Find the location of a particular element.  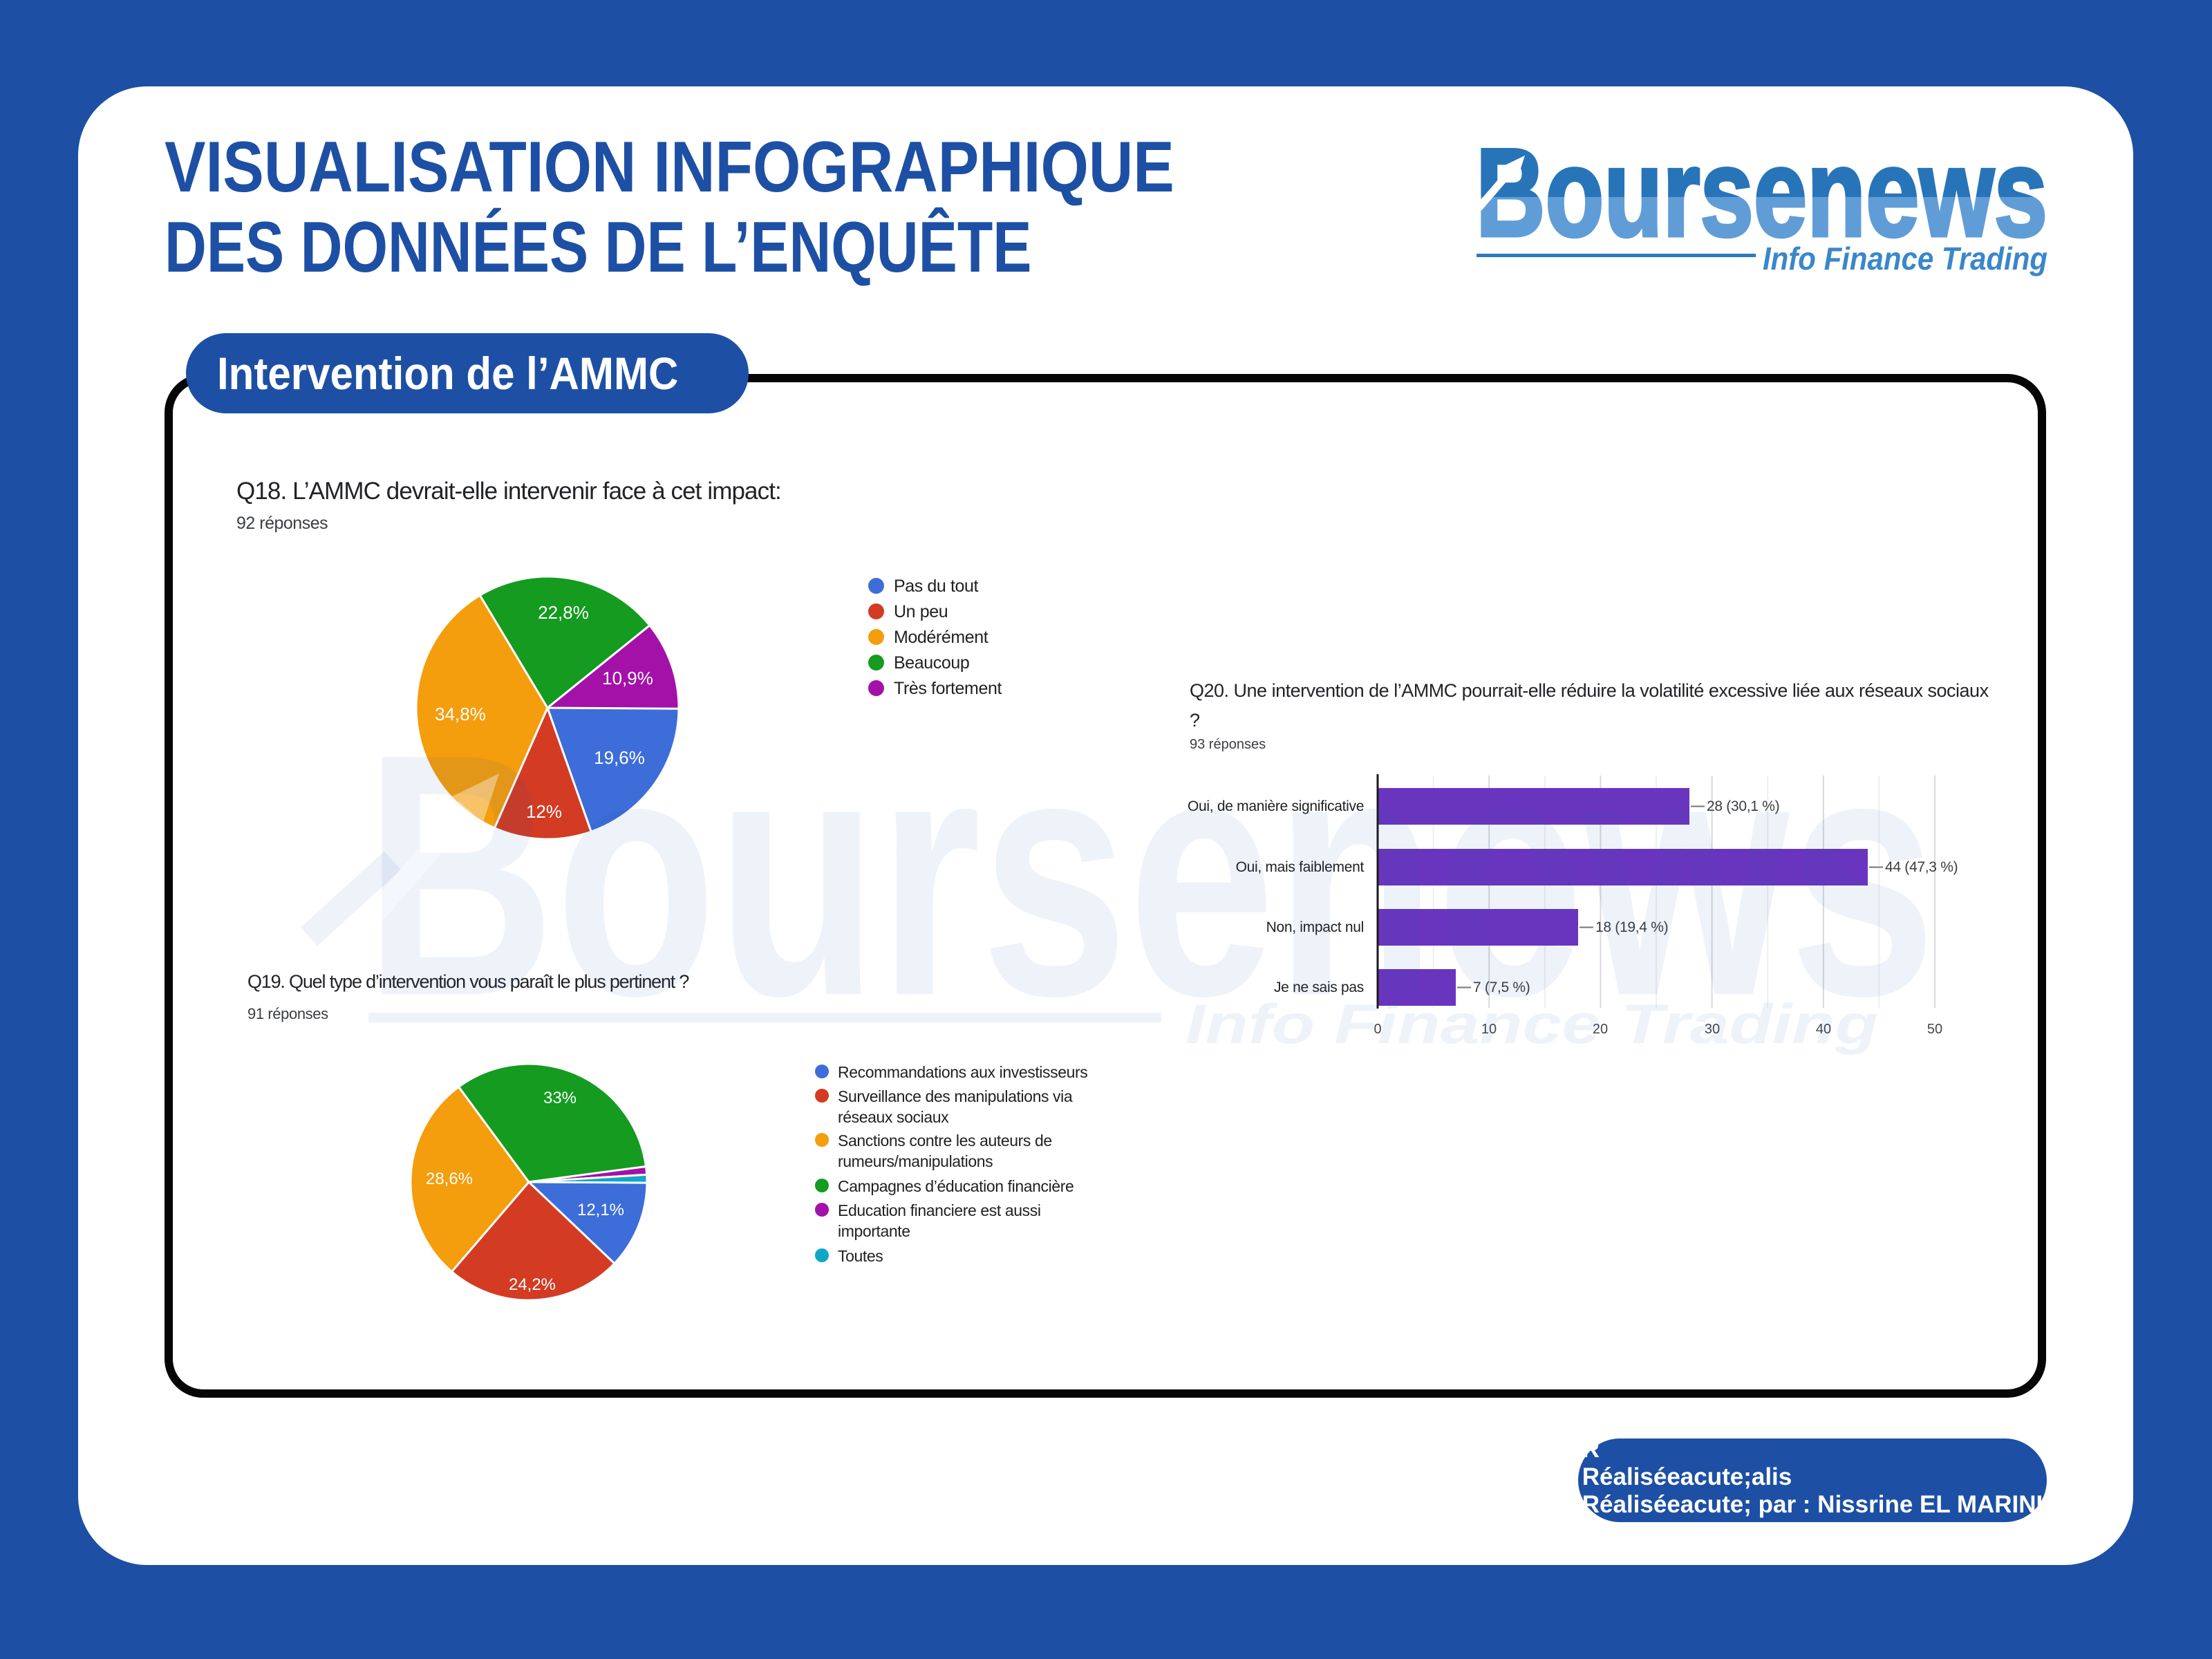

svg-text: Info Finance Trading is located at coordinates (1905, 258).